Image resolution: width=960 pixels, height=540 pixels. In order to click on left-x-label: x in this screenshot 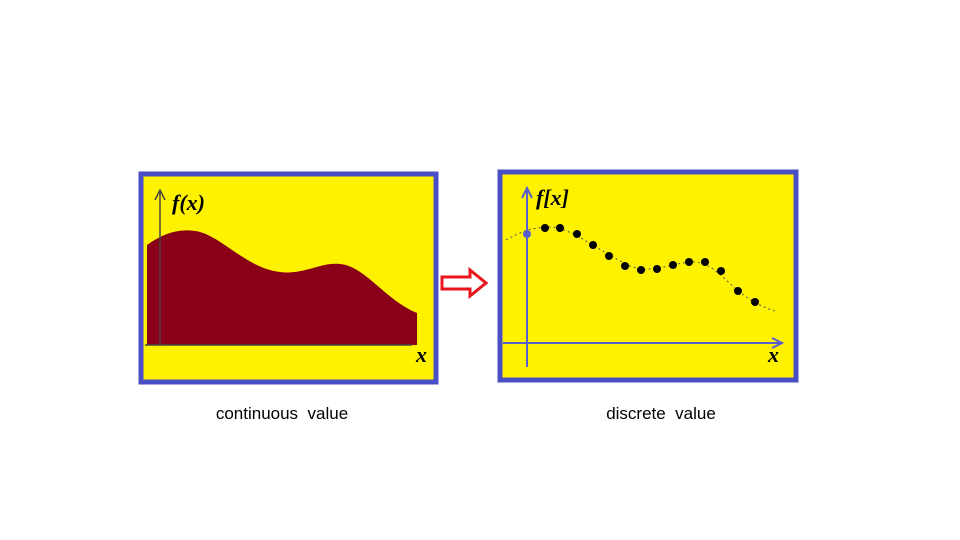, I will do `click(421, 354)`.